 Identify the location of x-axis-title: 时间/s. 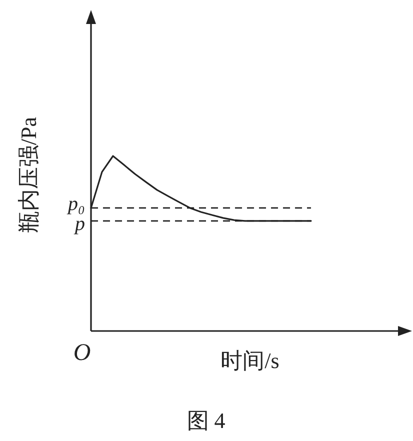
(250, 360).